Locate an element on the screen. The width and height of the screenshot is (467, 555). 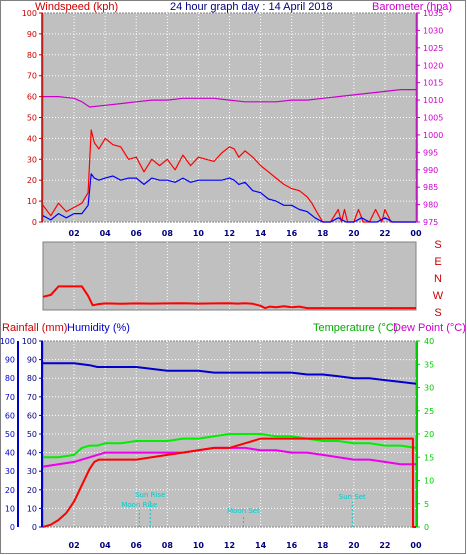
temp-y-tick: 25 is located at coordinates (429, 411).